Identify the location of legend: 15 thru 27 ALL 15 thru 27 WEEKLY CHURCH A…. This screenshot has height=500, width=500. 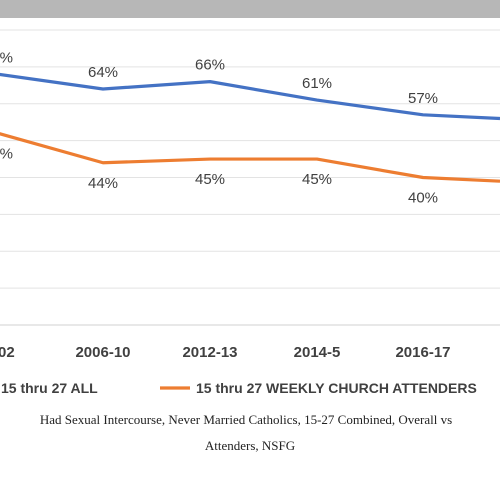
(239, 388).